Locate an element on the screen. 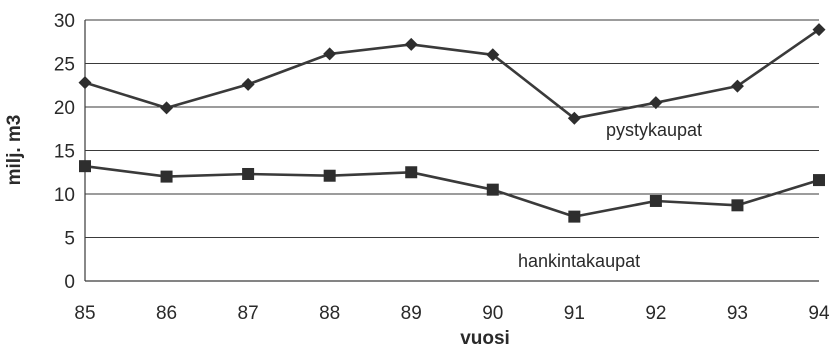 This screenshot has width=833, height=348. series-label-hankintakaupat: hankintakaupat is located at coordinates (579, 261).